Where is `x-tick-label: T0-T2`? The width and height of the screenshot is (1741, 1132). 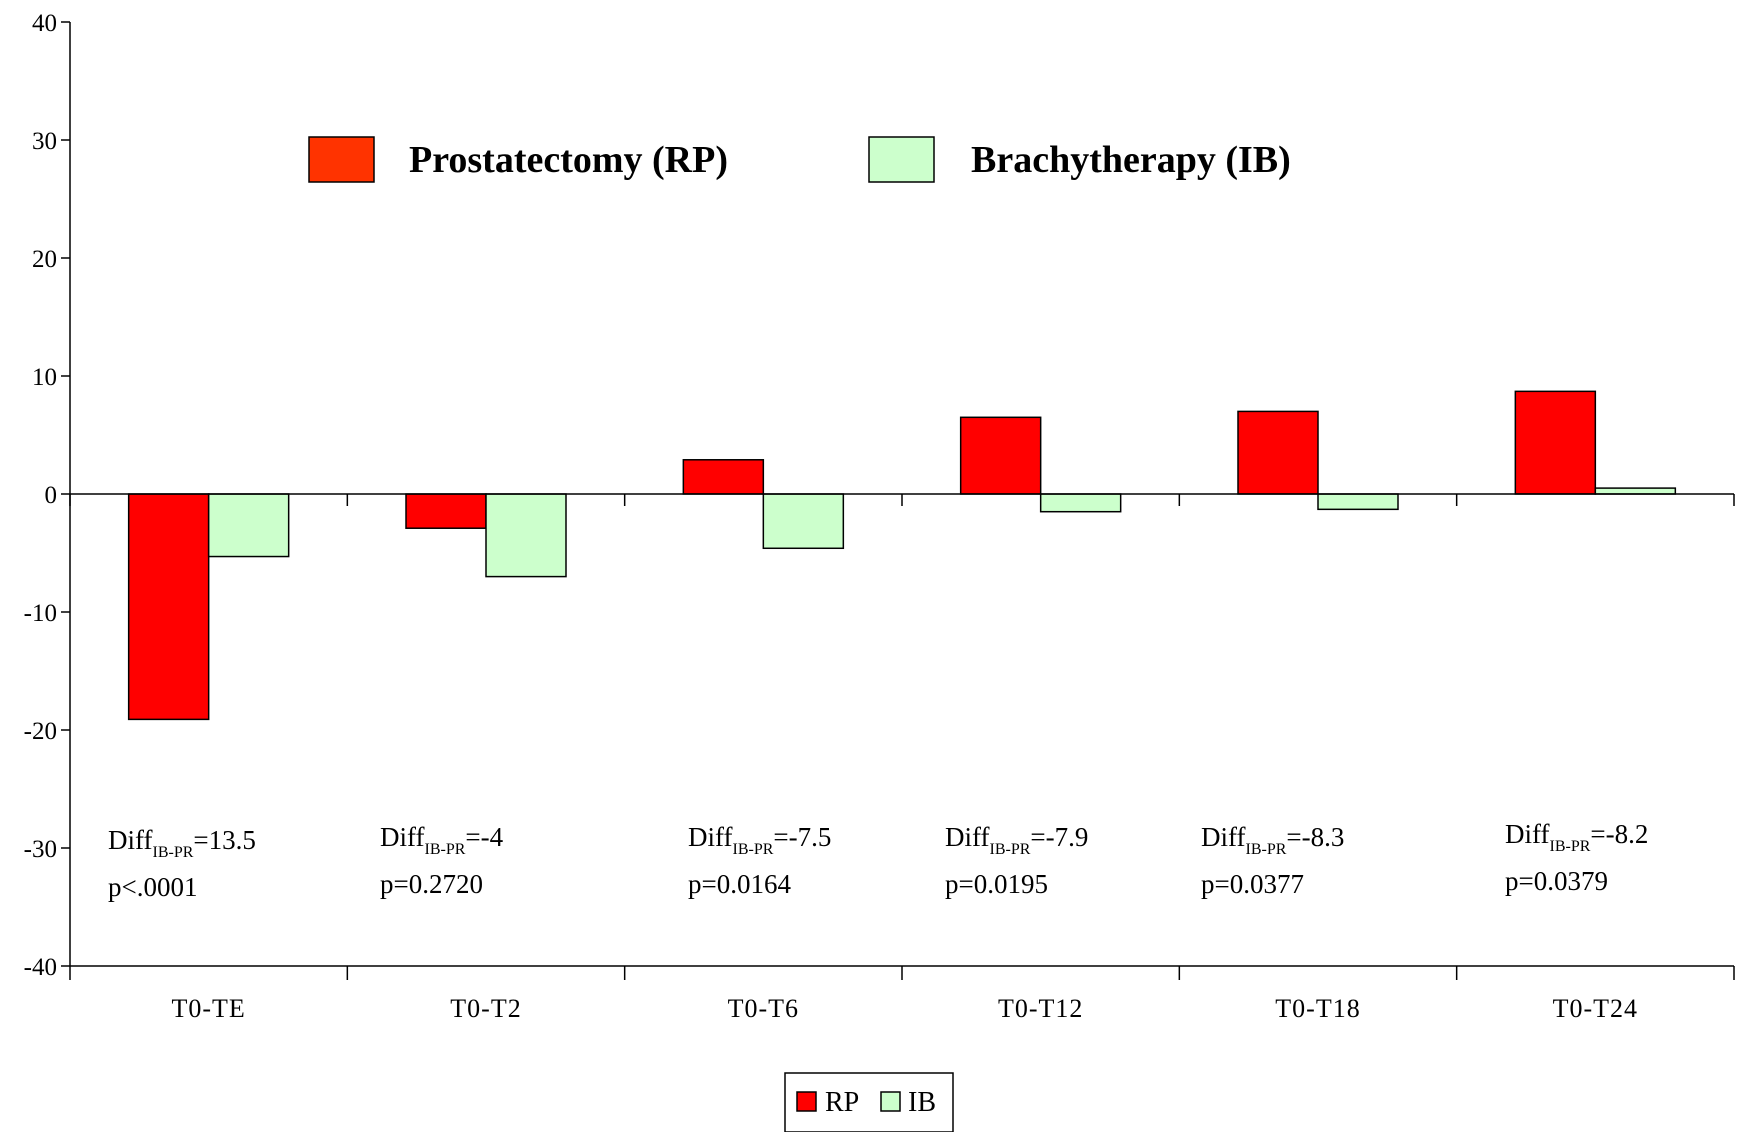
x-tick-label: T0-T2 is located at coordinates (485, 1008).